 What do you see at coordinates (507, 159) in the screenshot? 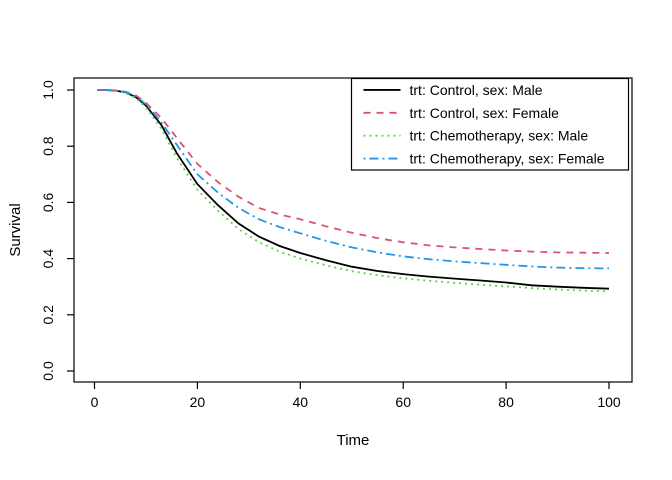
I see `legend-label: trt: Chemotherapy, sex: Female` at bounding box center [507, 159].